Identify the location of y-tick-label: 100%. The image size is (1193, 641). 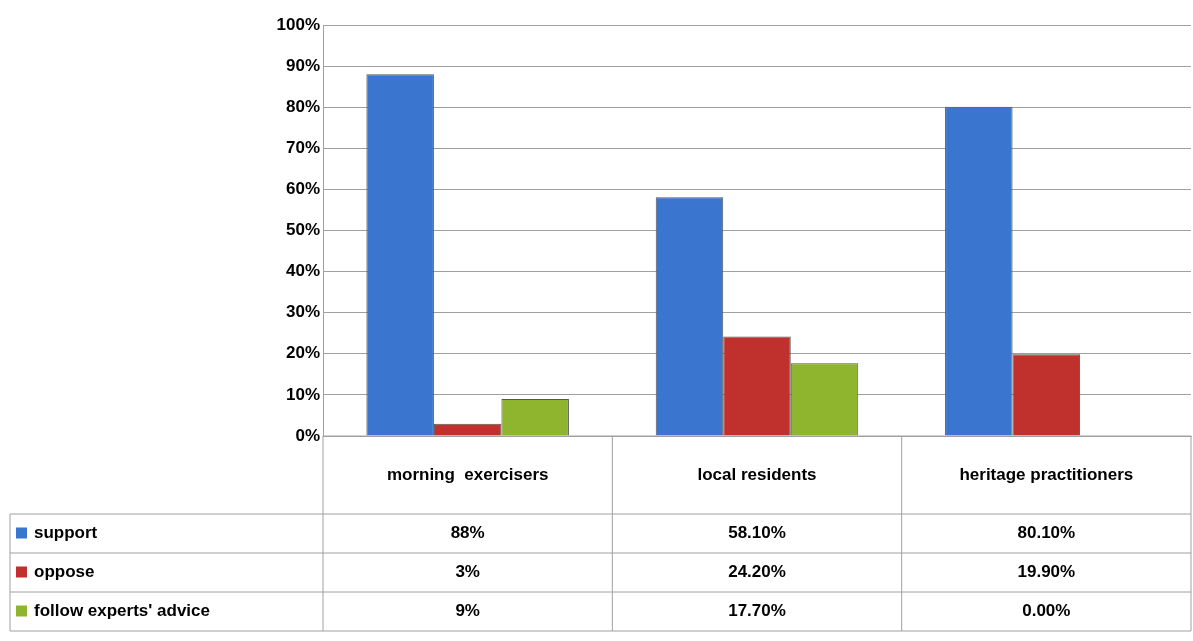
(298, 24).